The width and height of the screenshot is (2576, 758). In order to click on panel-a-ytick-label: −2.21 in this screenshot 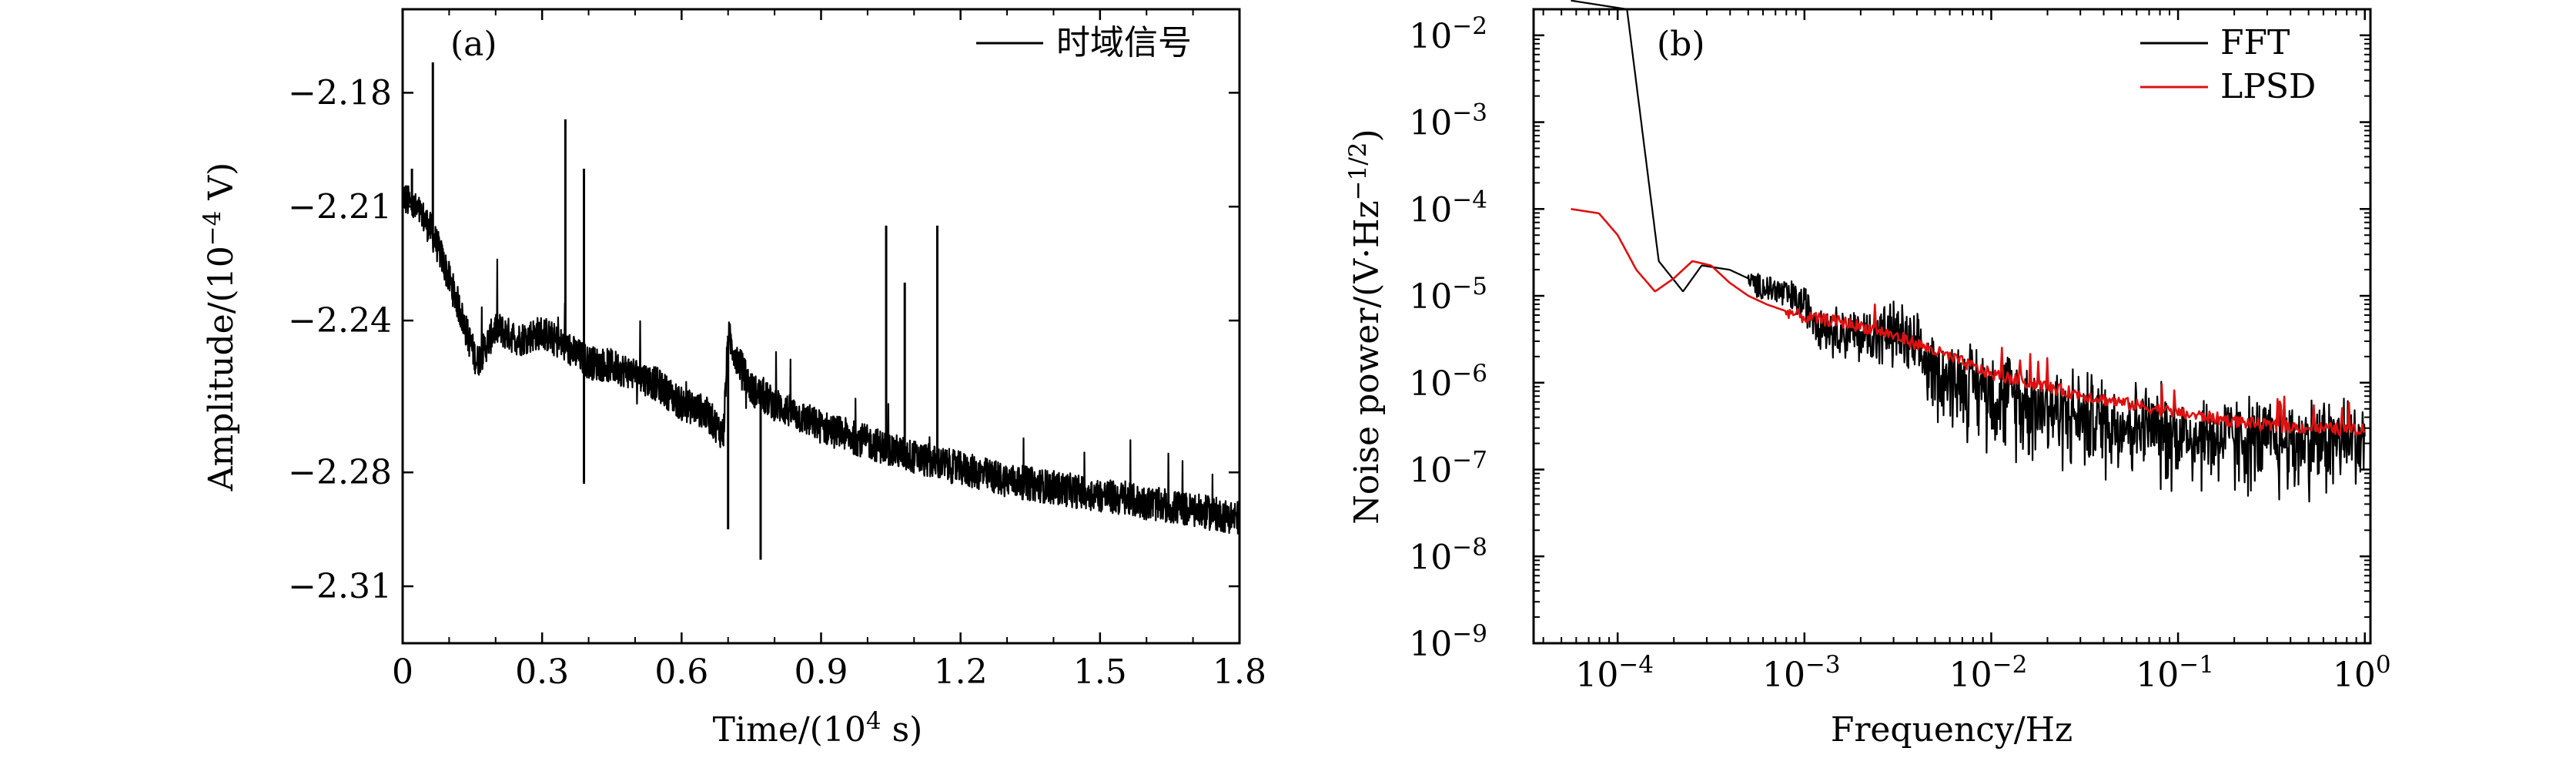, I will do `click(340, 207)`.